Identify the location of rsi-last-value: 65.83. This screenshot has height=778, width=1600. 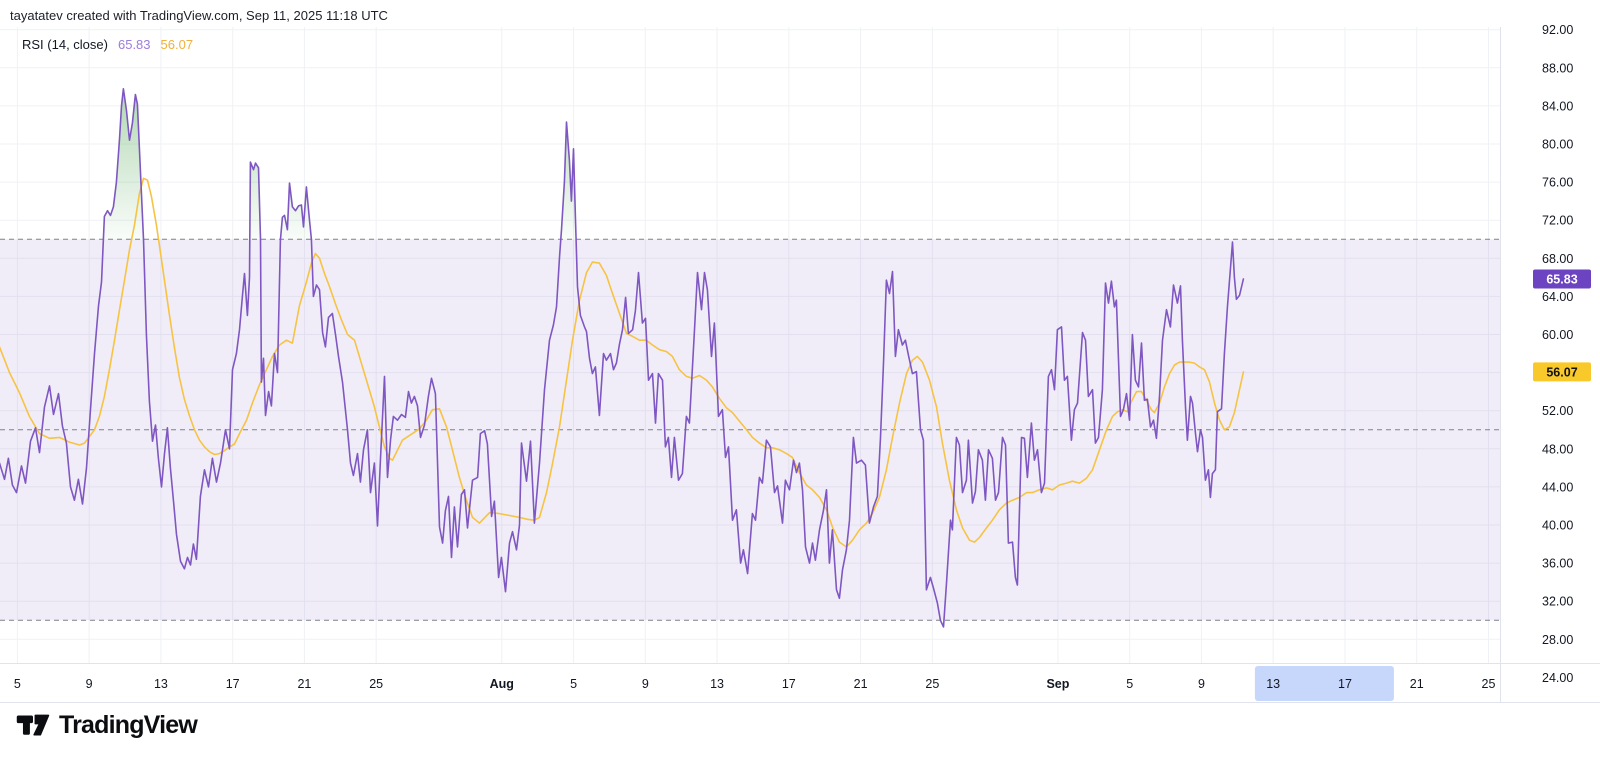
(134, 44).